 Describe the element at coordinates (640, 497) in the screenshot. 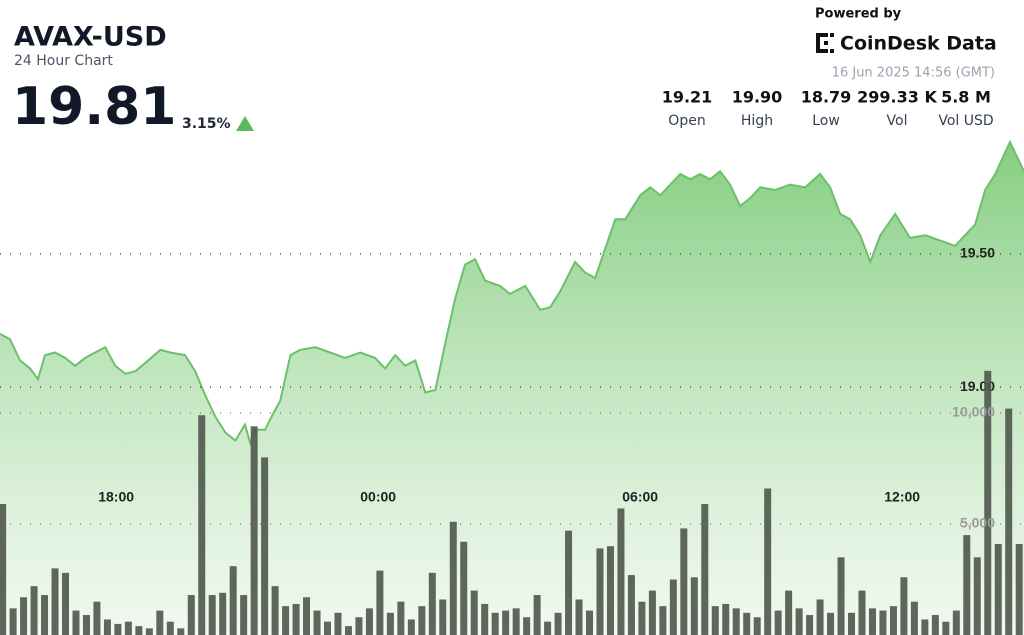

I see `x-tick-label: 06:00` at that location.